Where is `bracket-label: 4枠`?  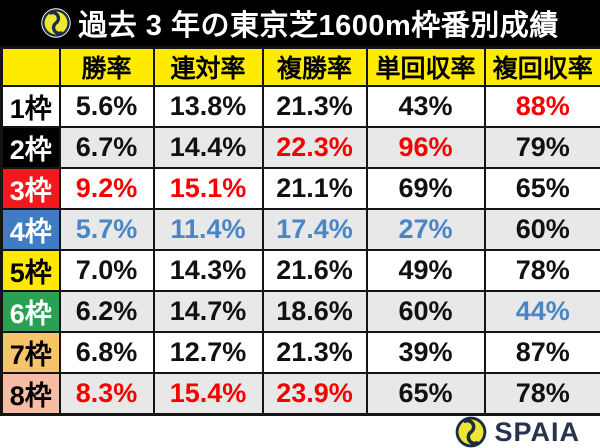
bracket-label: 4枠 is located at coordinates (31, 229).